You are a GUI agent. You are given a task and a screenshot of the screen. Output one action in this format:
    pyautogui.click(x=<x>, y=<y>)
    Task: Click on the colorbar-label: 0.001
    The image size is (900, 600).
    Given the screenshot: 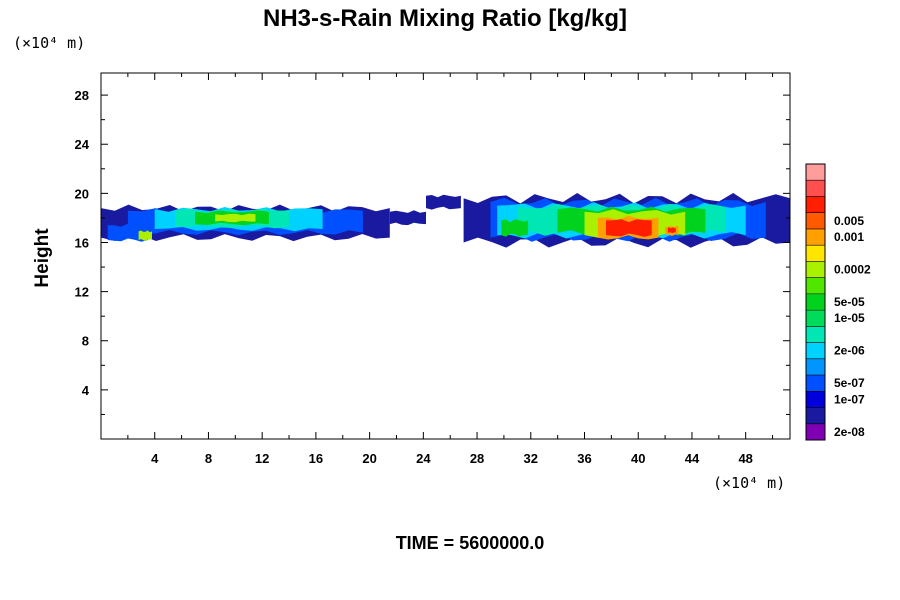 What is the action you would take?
    pyautogui.click(x=849, y=237)
    